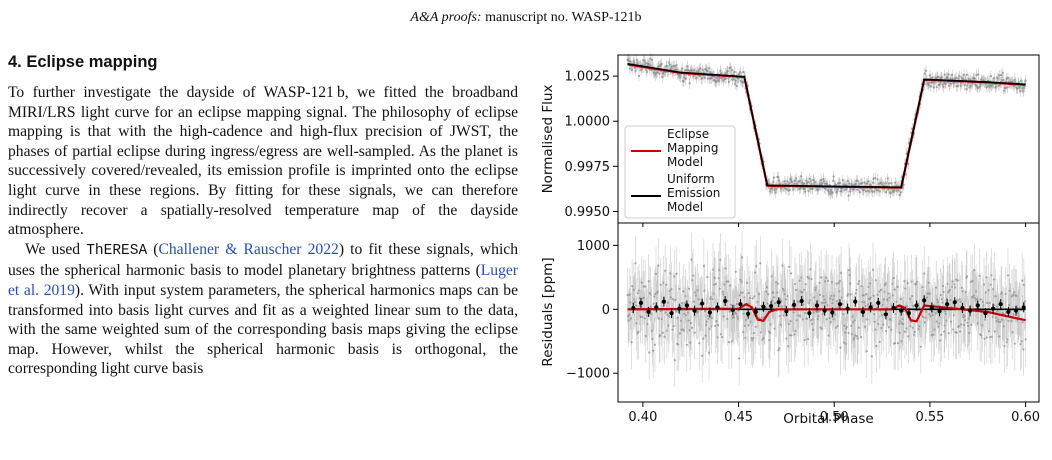 This screenshot has width=1052, height=460. What do you see at coordinates (606, 310) in the screenshot?
I see `bottom-y-tick-label: 0` at bounding box center [606, 310].